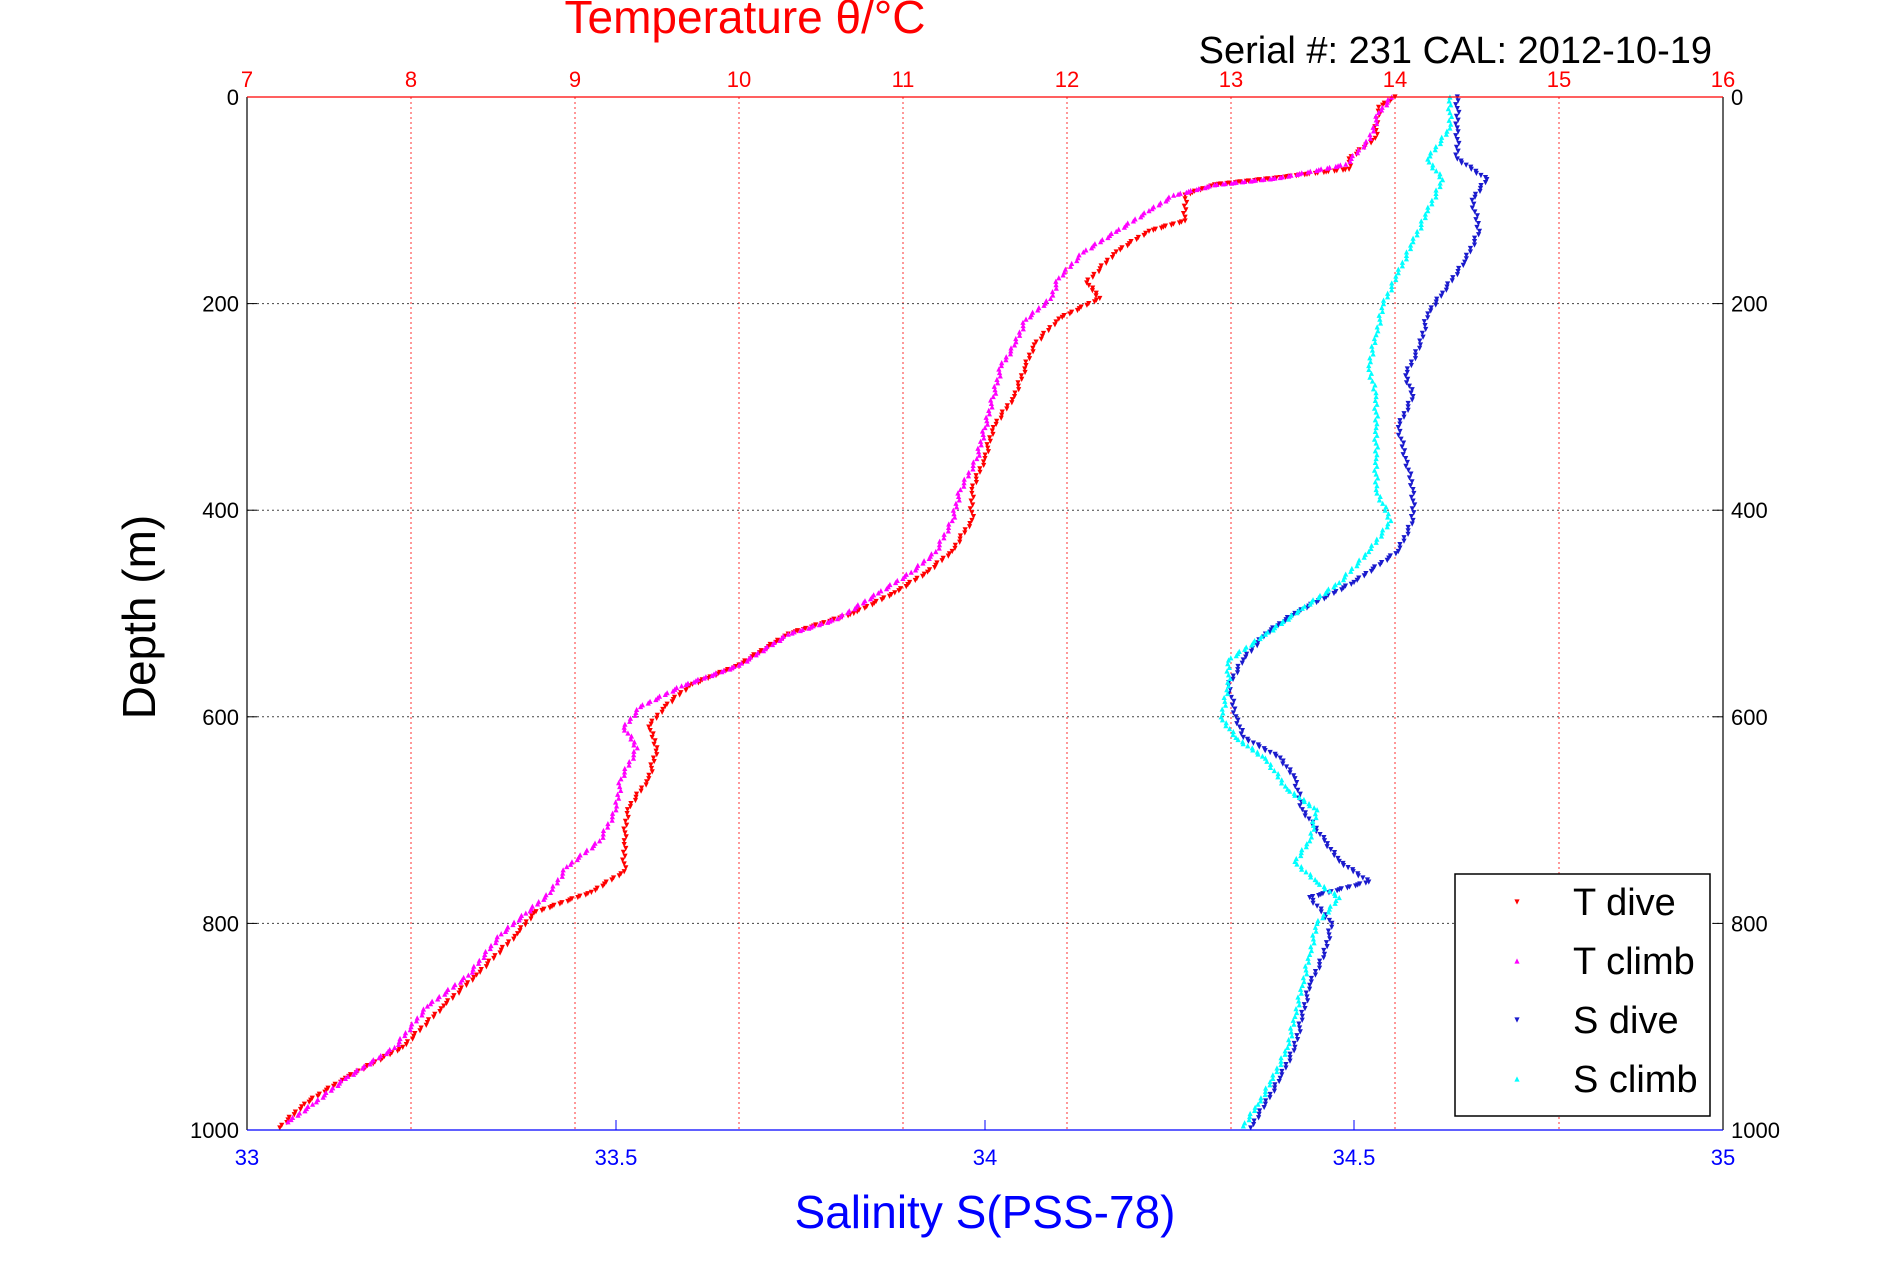 Image resolution: width=1891 pixels, height=1262 pixels. What do you see at coordinates (985, 1157) in the screenshot?
I see `salinity-tick-label: 34` at bounding box center [985, 1157].